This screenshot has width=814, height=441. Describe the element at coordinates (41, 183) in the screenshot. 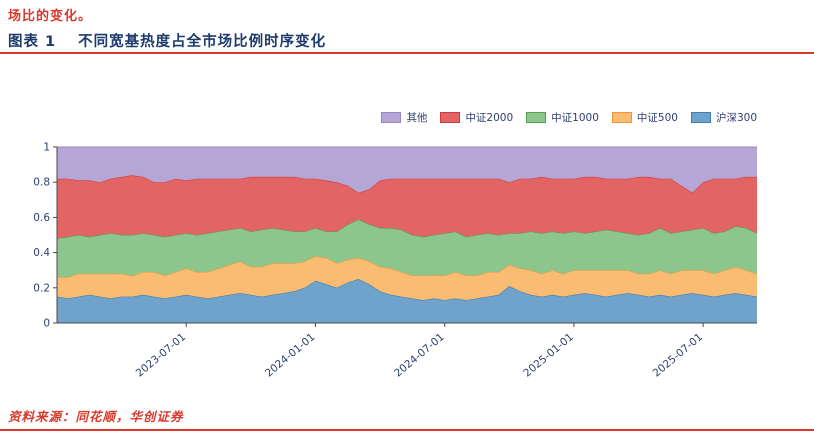

I see `y-tick-label: 0.8` at that location.